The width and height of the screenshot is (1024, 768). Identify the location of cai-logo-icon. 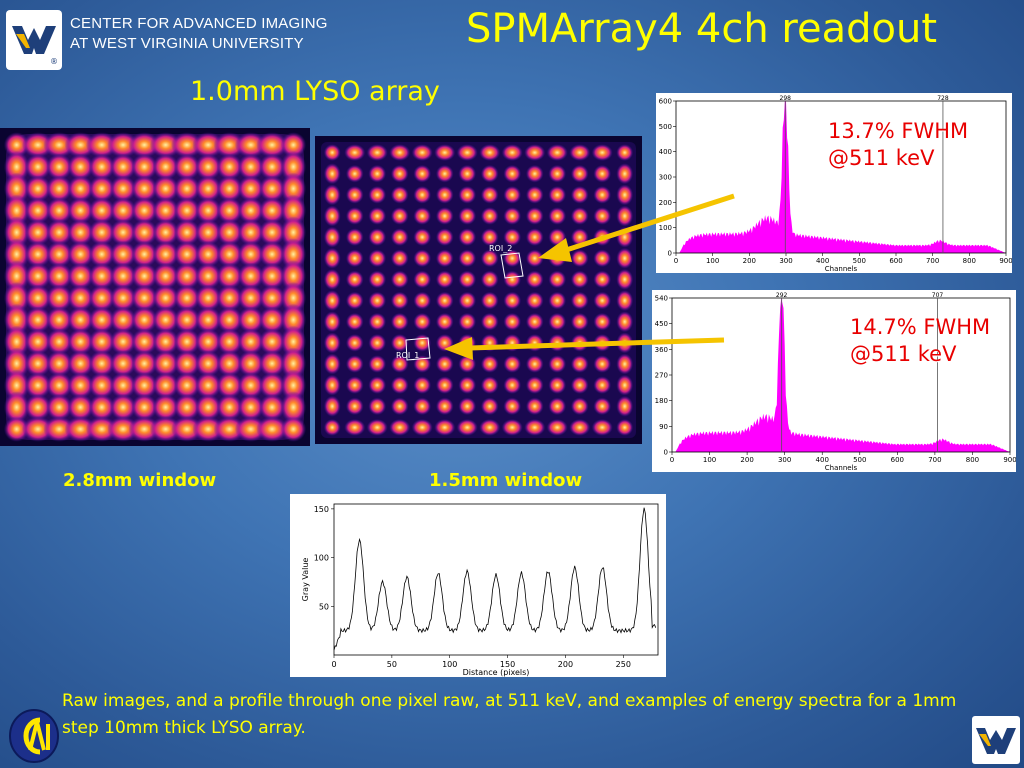
(34, 736).